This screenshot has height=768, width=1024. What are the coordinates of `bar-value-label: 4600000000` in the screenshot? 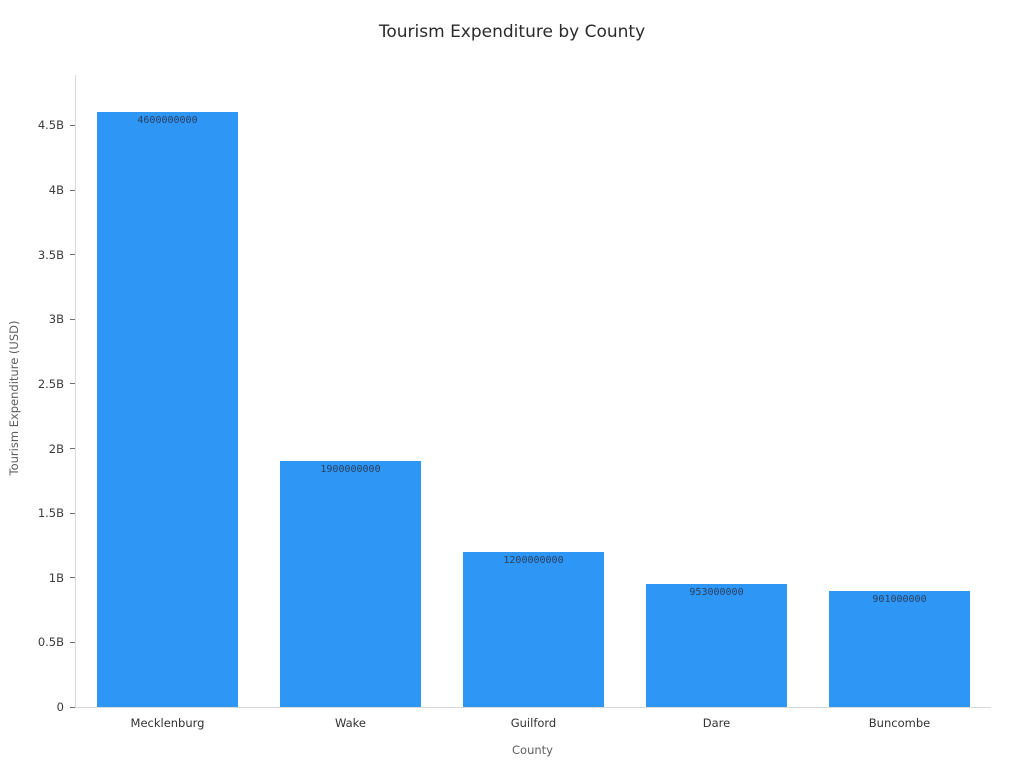 It's located at (167, 121).